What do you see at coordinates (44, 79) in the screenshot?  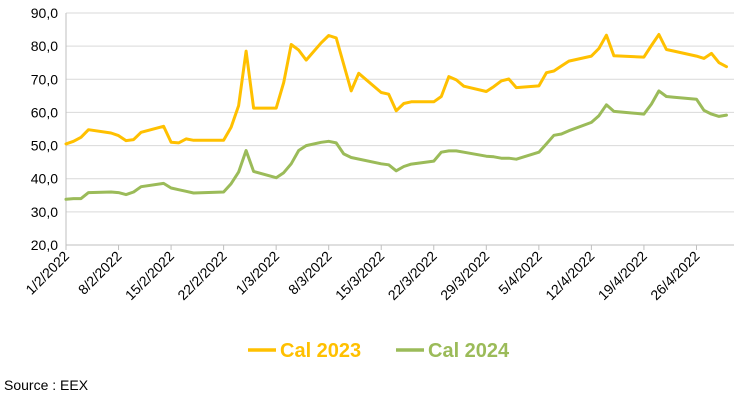 I see `y-tick-label: 70,0` at bounding box center [44, 79].